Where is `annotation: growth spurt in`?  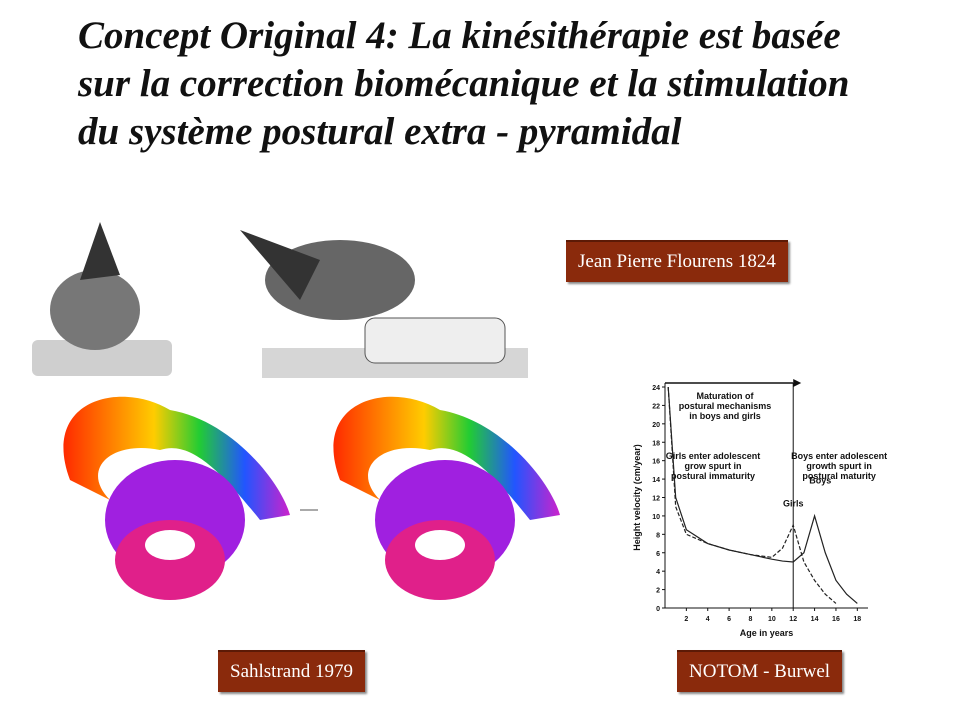 annotation: growth spurt in is located at coordinates (839, 466).